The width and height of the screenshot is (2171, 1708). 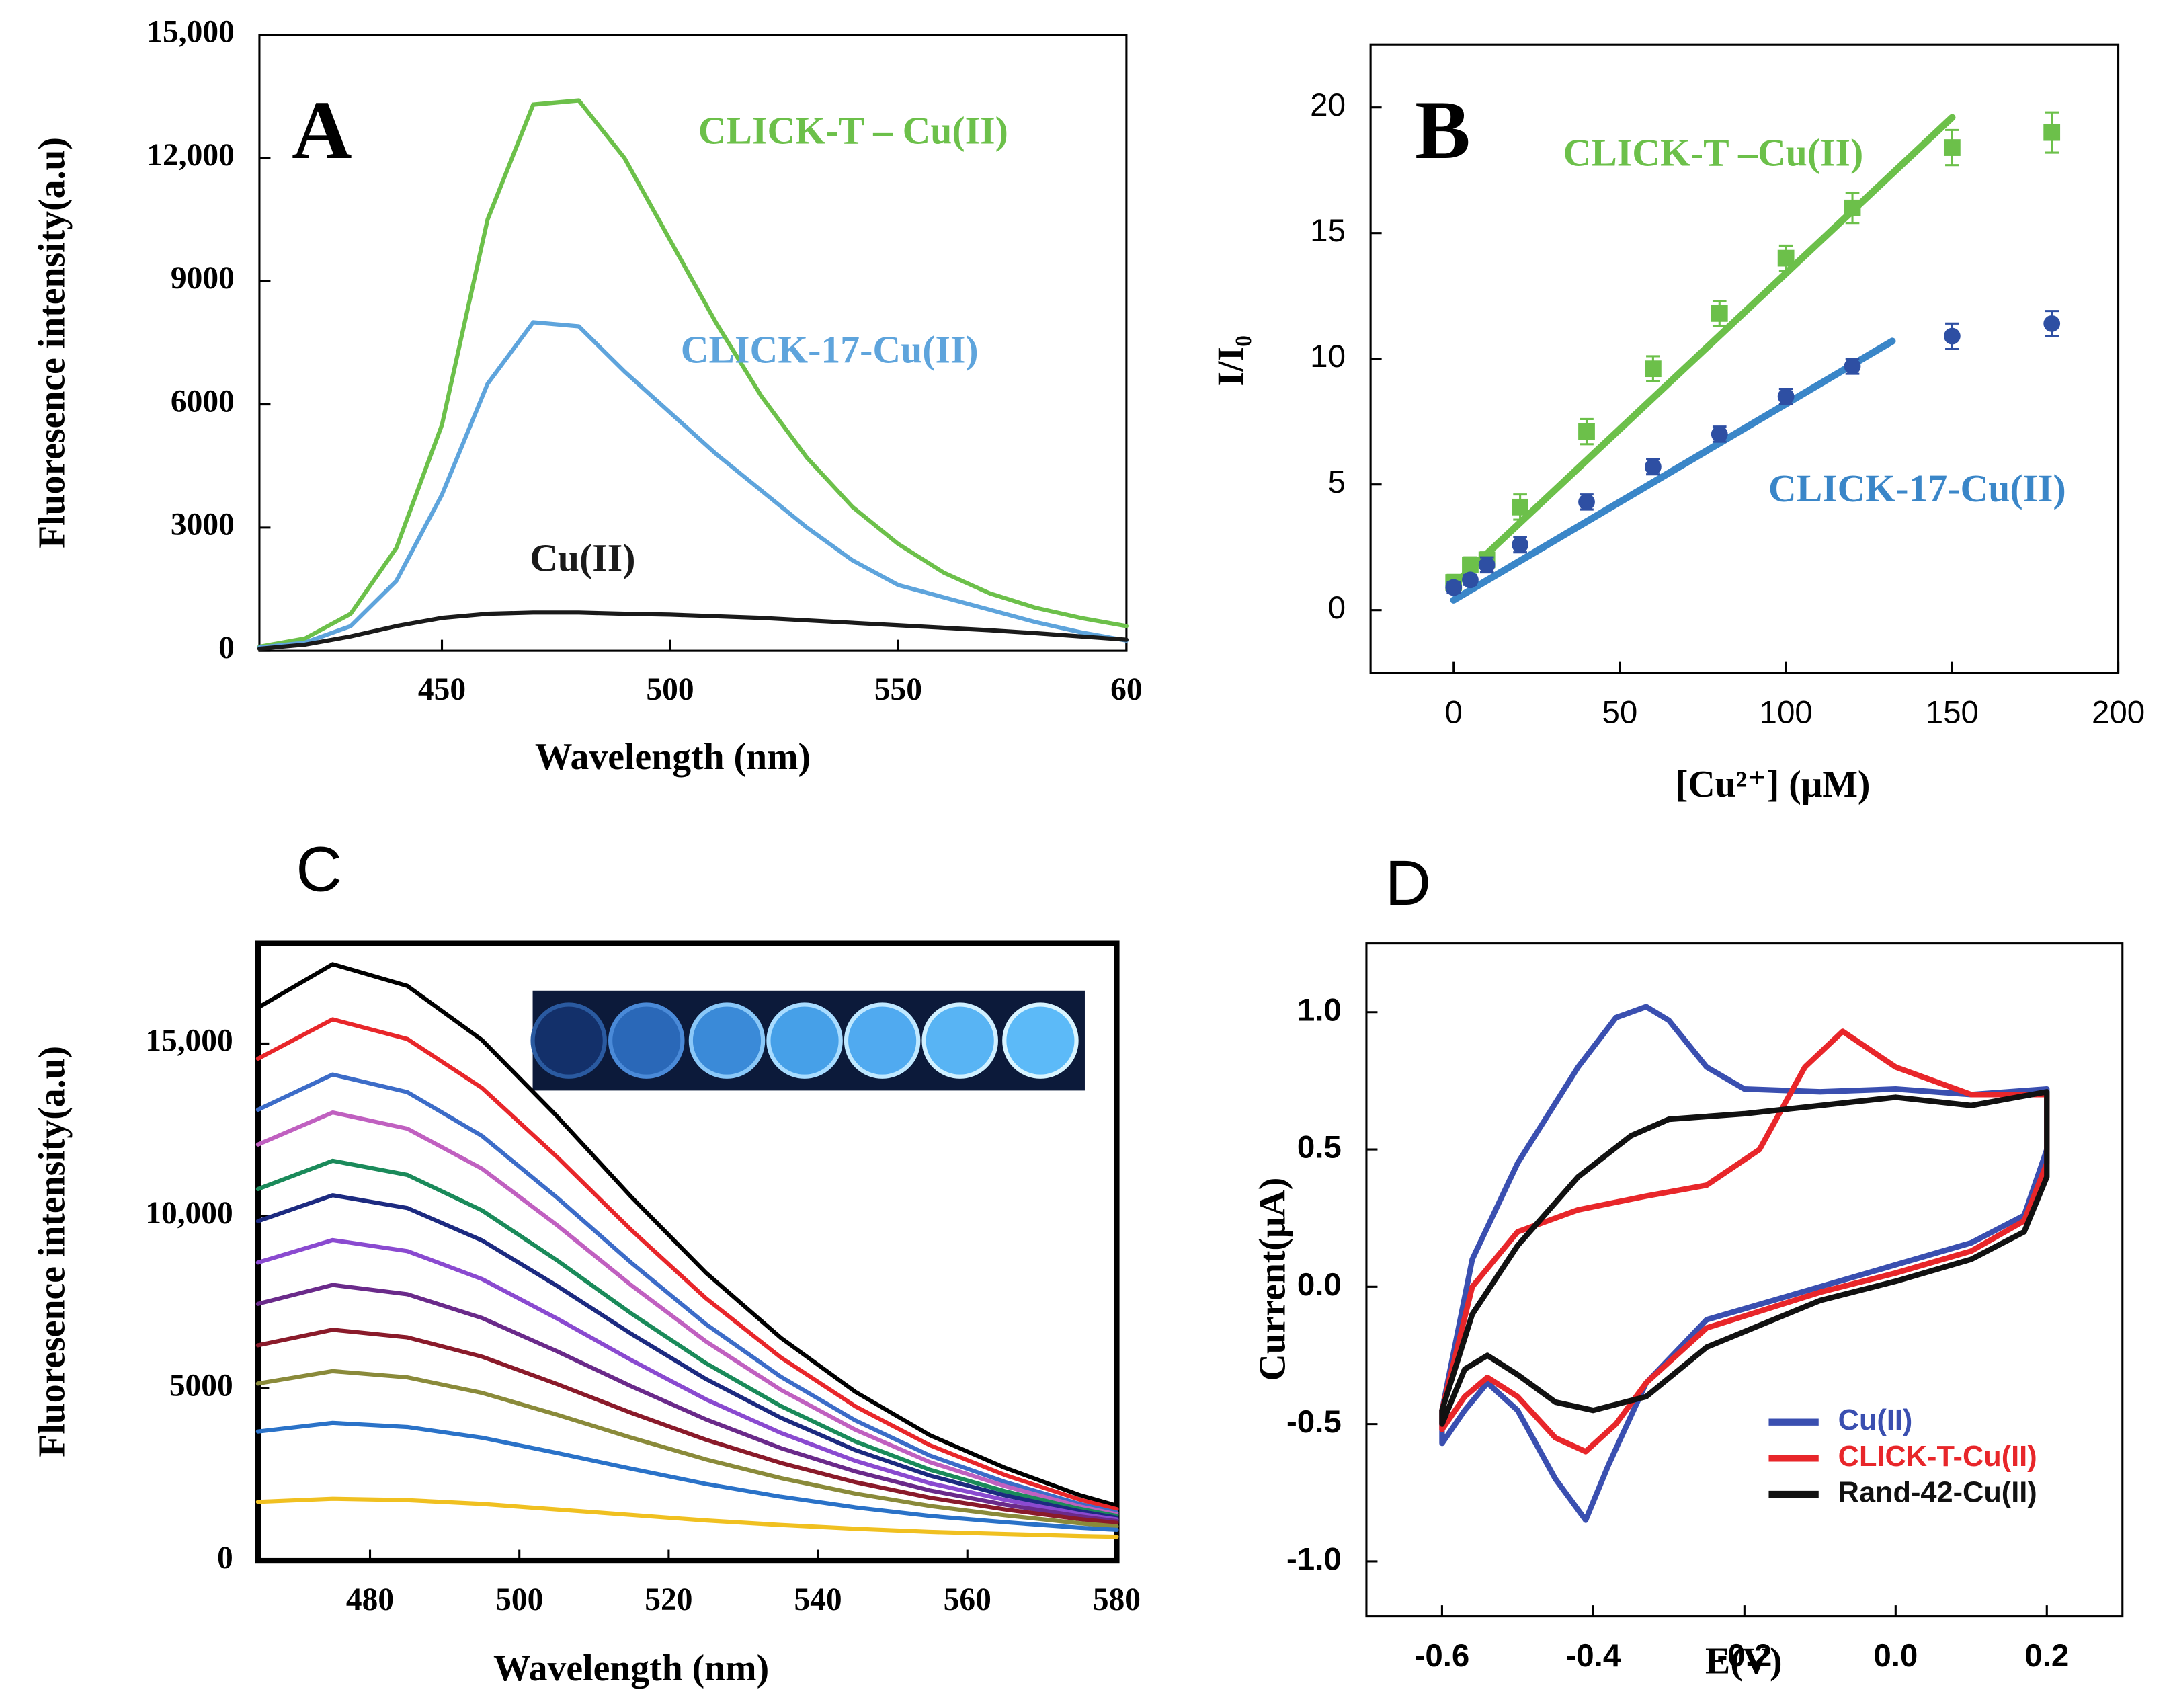 I want to click on y-tick-label: 1.0, so click(x=1319, y=1010).